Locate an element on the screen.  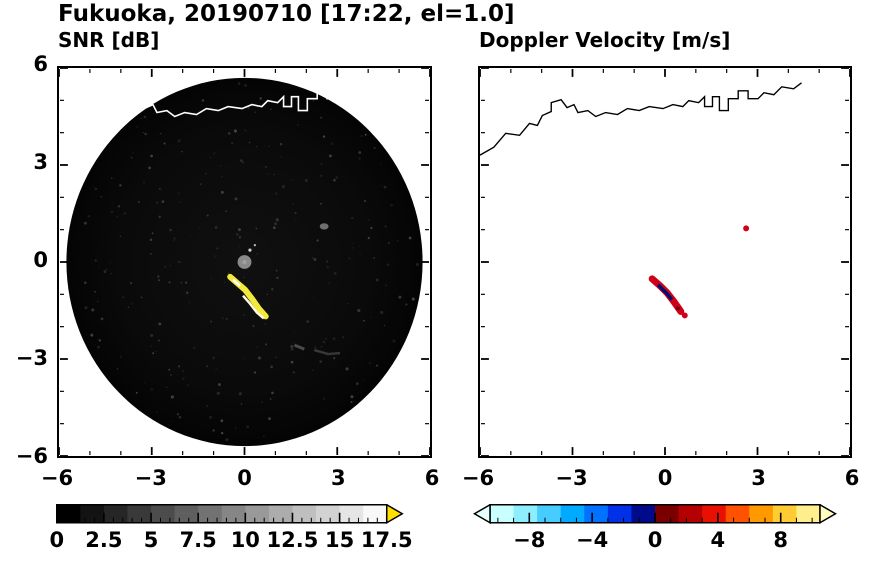
y-tick-label: −6 is located at coordinates (31, 456).